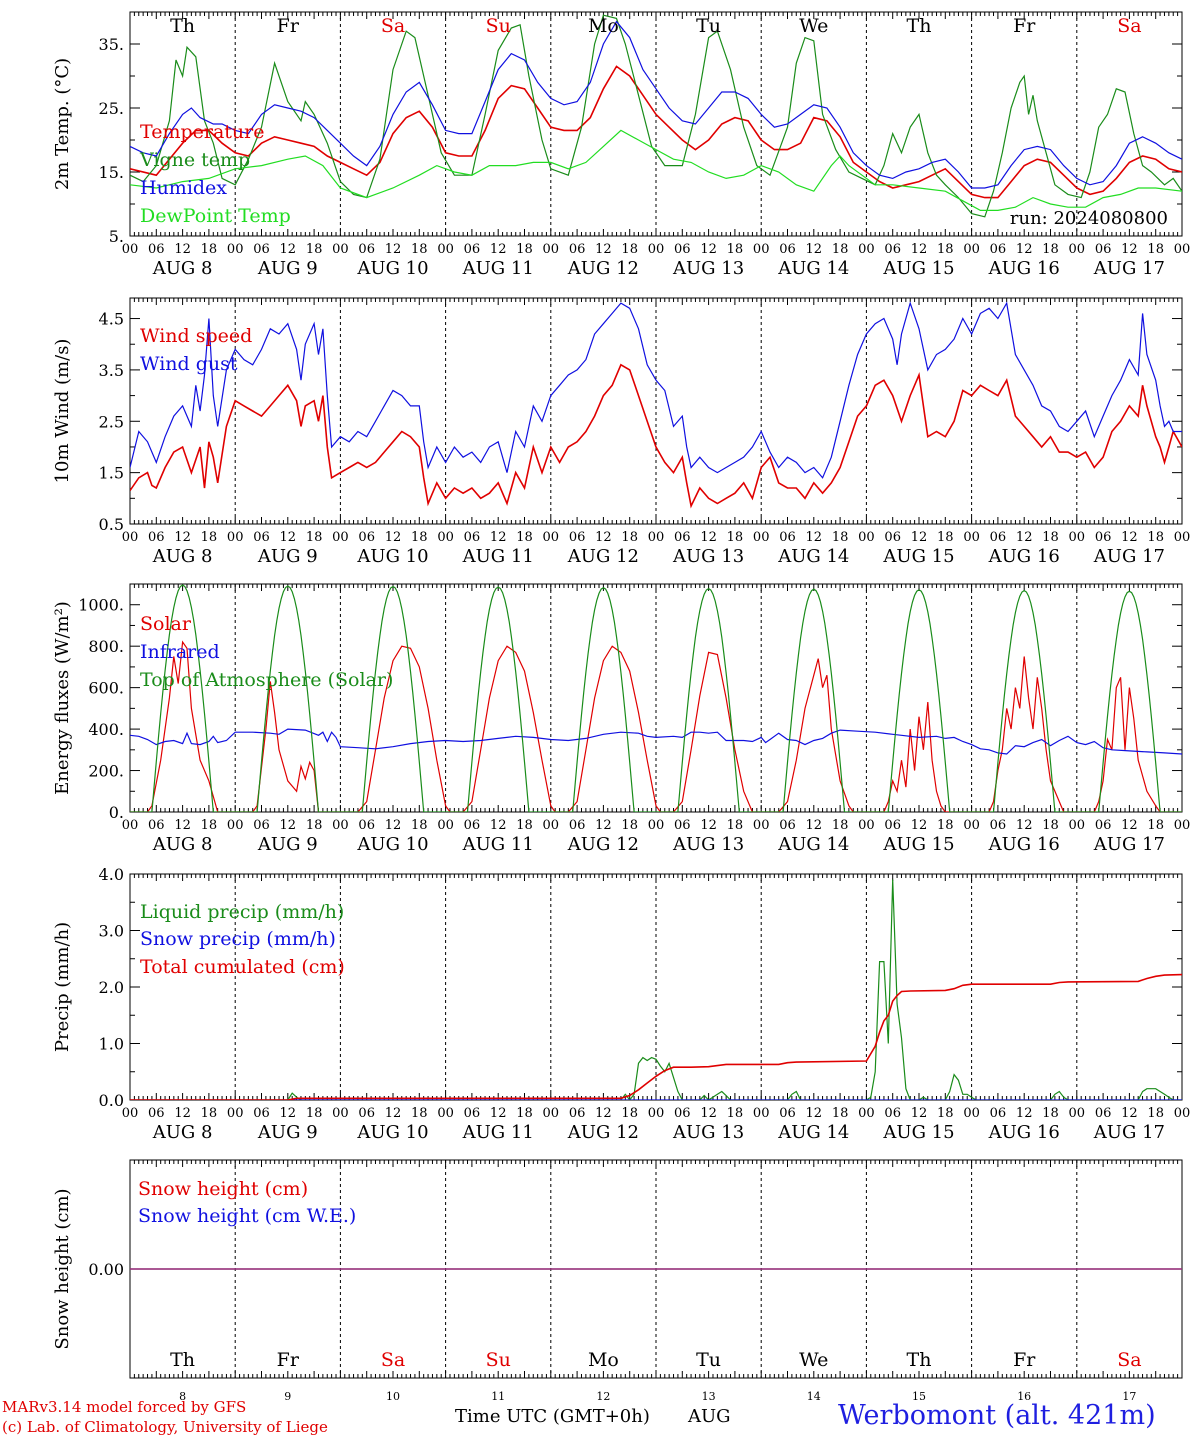 The width and height of the screenshot is (1194, 1440). What do you see at coordinates (918, 556) in the screenshot?
I see `date-label: AUG 15` at bounding box center [918, 556].